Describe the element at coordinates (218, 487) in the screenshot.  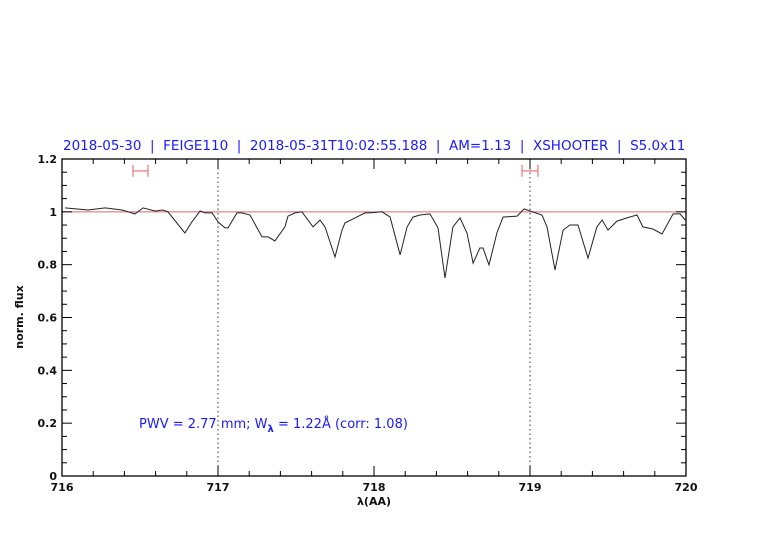
I see `x-tick-label: 717` at that location.